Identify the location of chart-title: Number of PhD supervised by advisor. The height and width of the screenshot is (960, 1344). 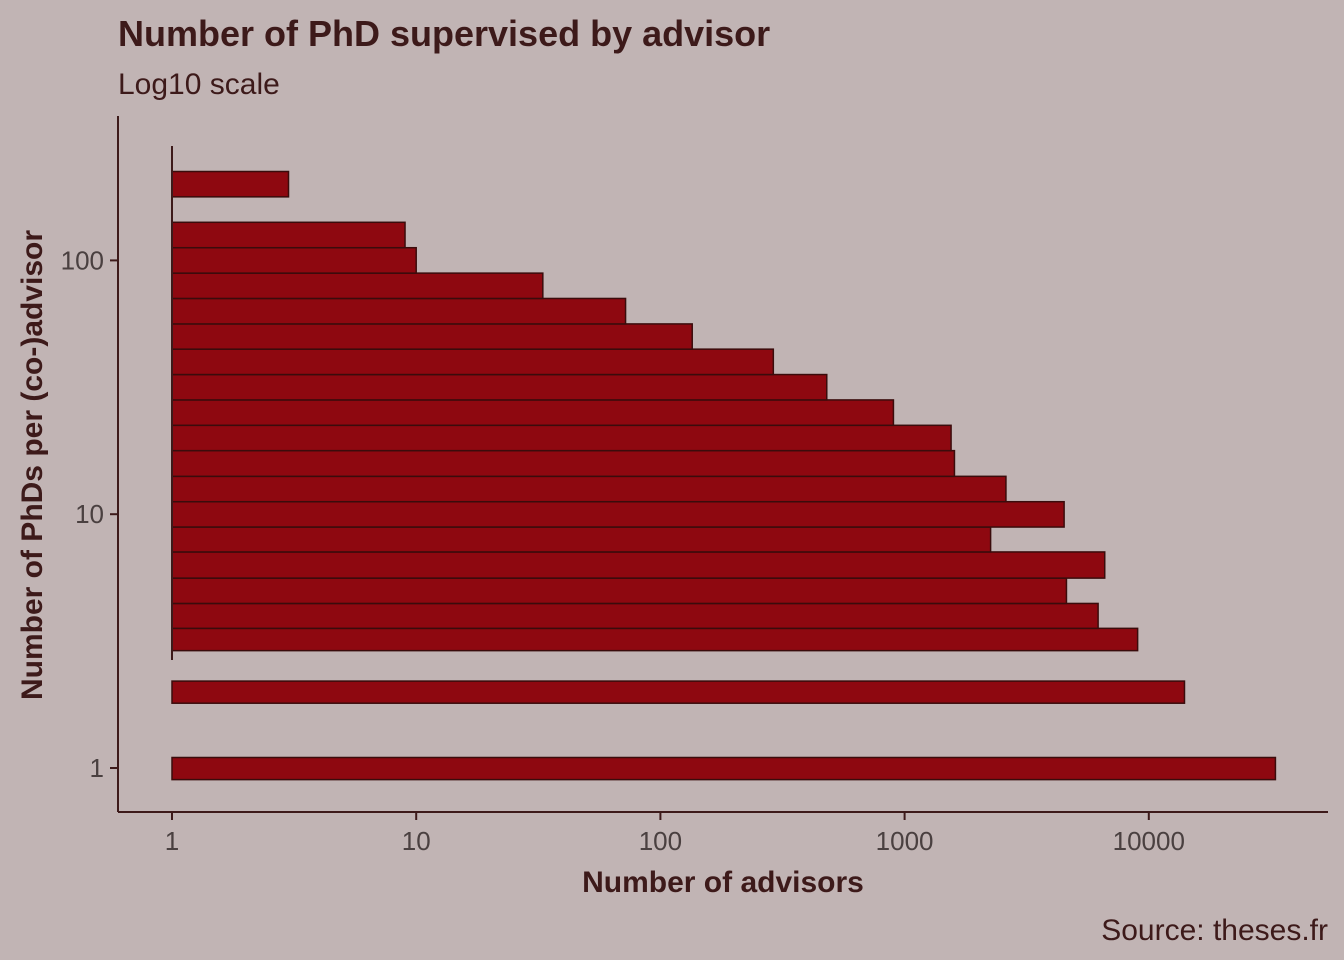
(444, 33).